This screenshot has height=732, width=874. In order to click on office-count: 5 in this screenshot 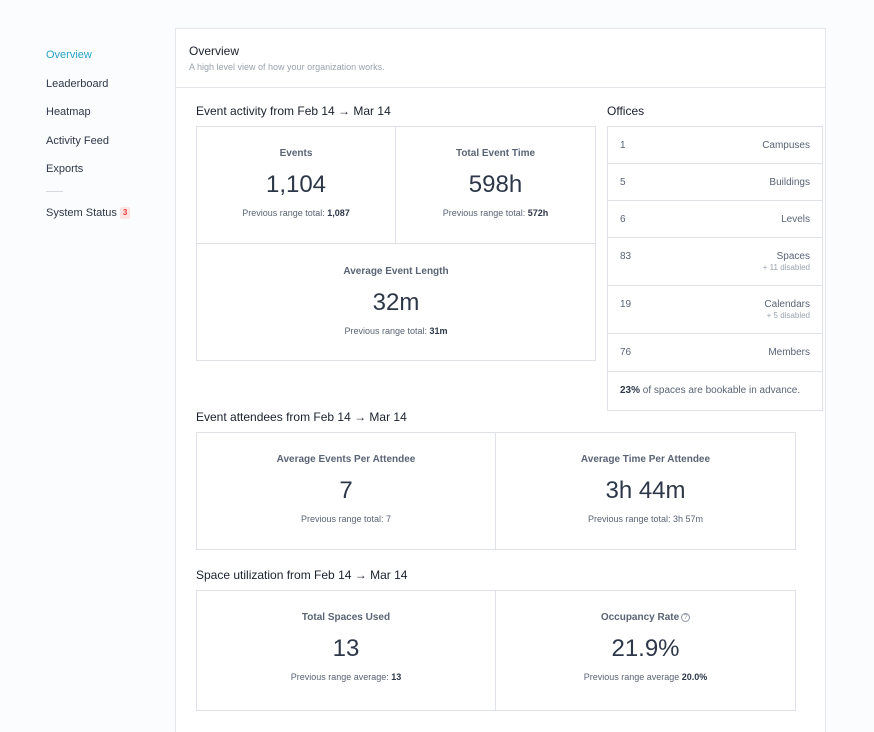, I will do `click(623, 182)`.